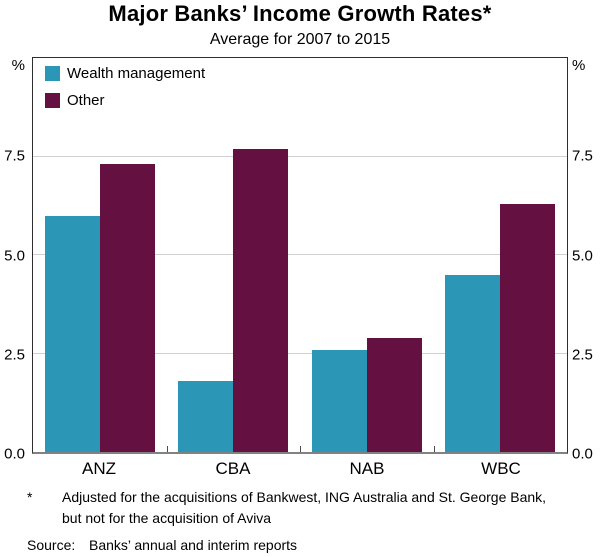 This screenshot has width=600, height=557. I want to click on legend-label: Wealth management, so click(136, 73).